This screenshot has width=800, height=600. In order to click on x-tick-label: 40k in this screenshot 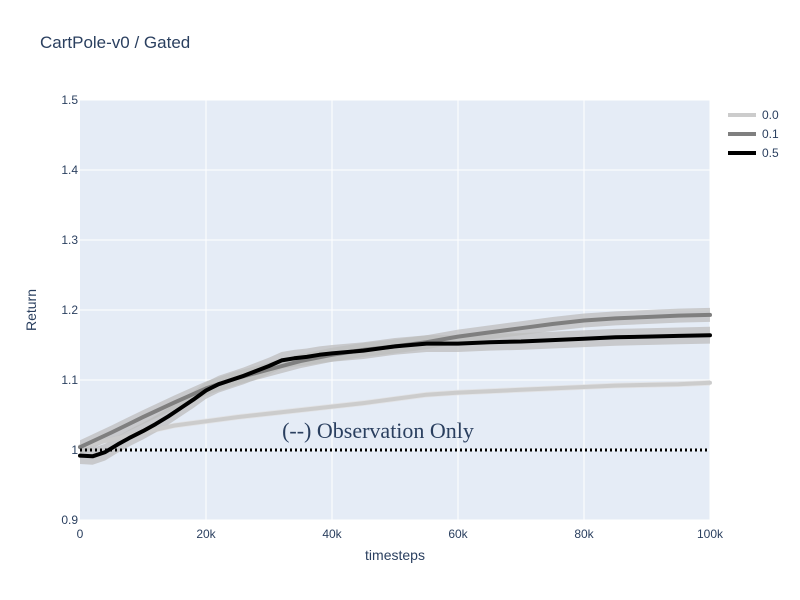, I will do `click(332, 534)`.